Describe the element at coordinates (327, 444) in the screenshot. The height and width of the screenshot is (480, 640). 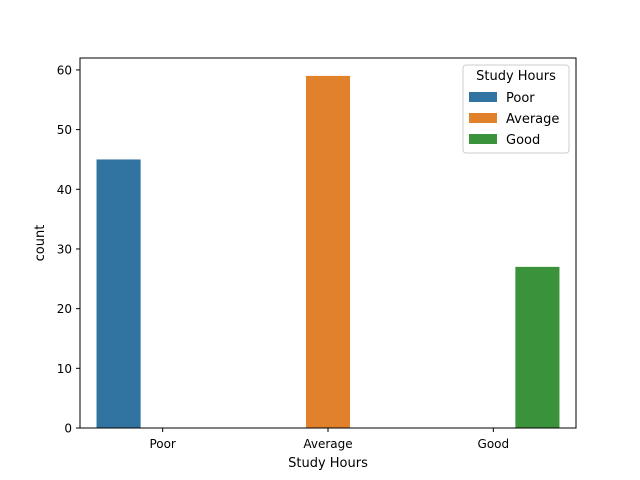
I see `x-tick-label: Average` at that location.